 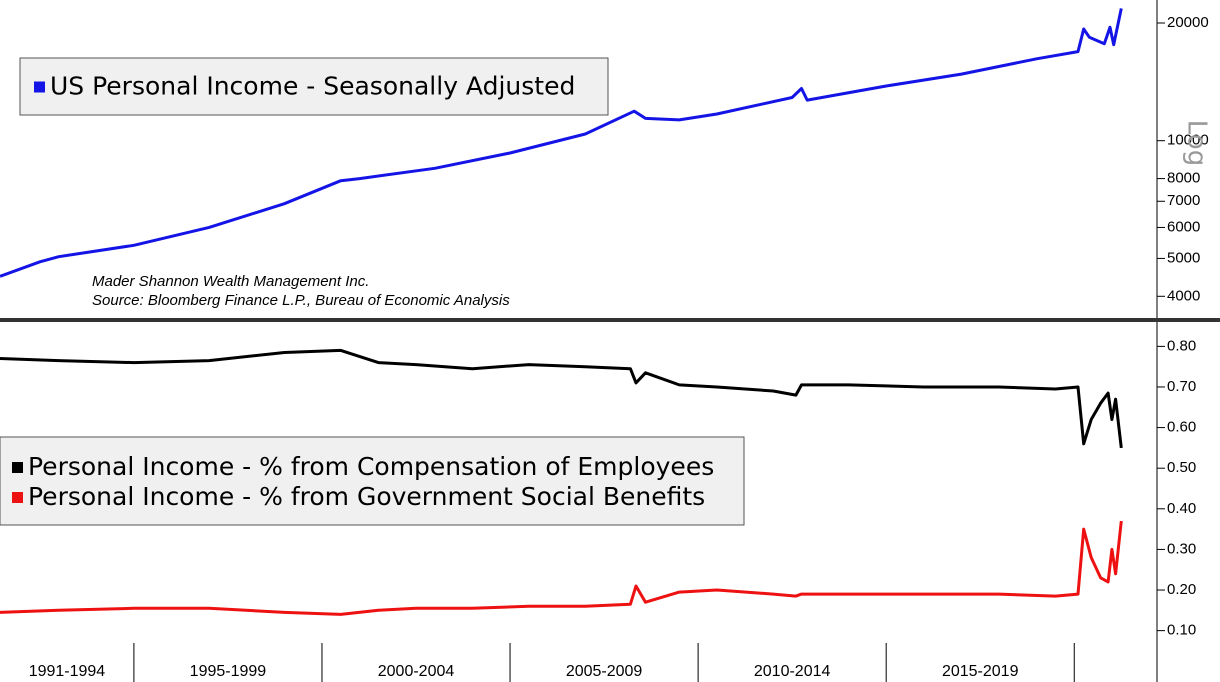 I want to click on y-tick-label: 8000, so click(x=1183, y=178).